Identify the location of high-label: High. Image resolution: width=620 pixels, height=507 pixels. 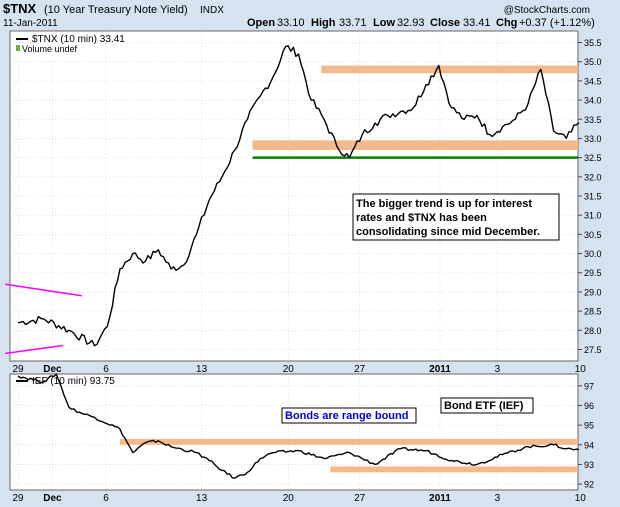
(323, 23).